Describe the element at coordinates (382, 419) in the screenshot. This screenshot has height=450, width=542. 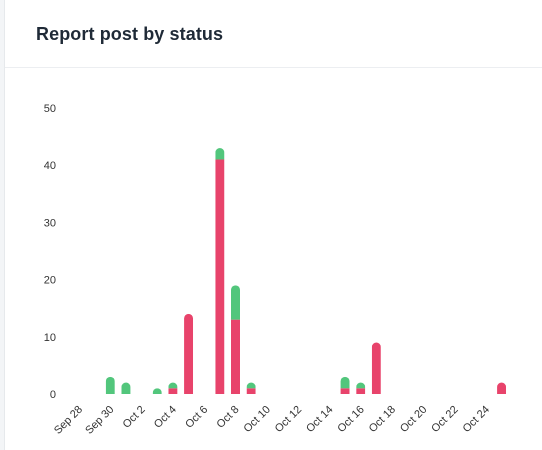
I see `x-tick-label: Oct 18` at that location.